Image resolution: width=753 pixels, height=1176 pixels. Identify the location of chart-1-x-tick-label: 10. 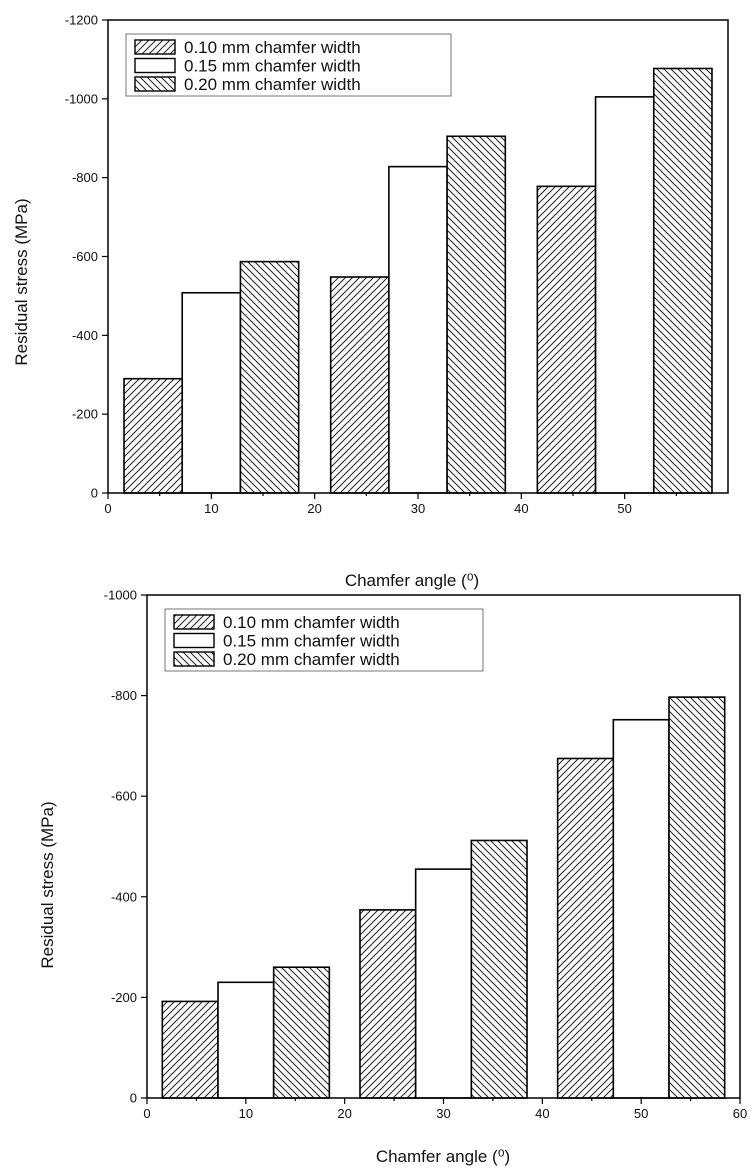
(211, 508).